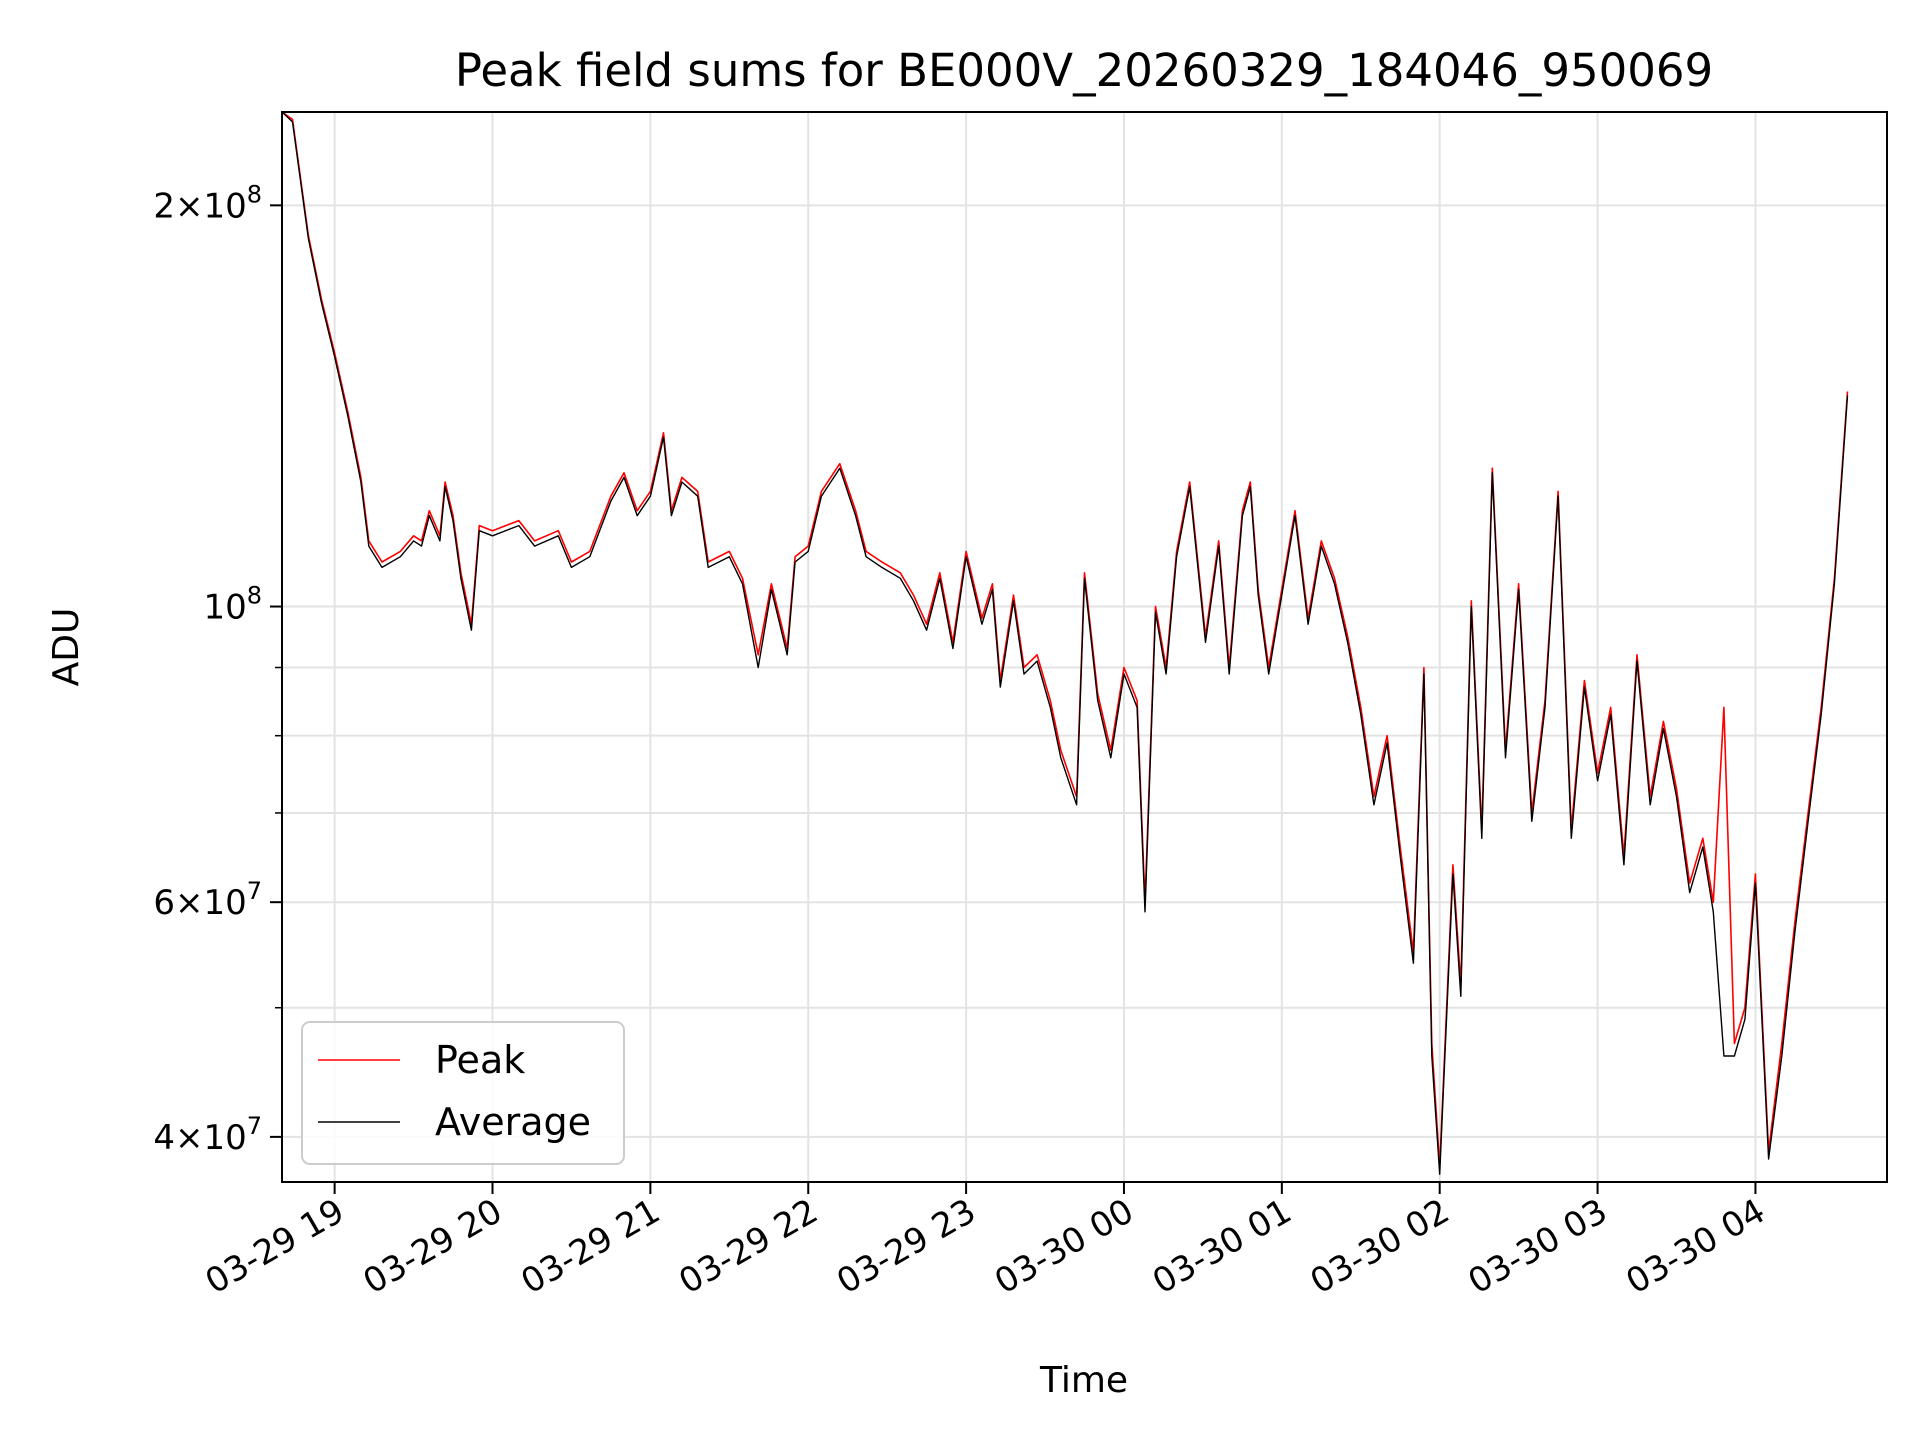  I want to click on x-axis-label: Time, so click(1083, 1380).